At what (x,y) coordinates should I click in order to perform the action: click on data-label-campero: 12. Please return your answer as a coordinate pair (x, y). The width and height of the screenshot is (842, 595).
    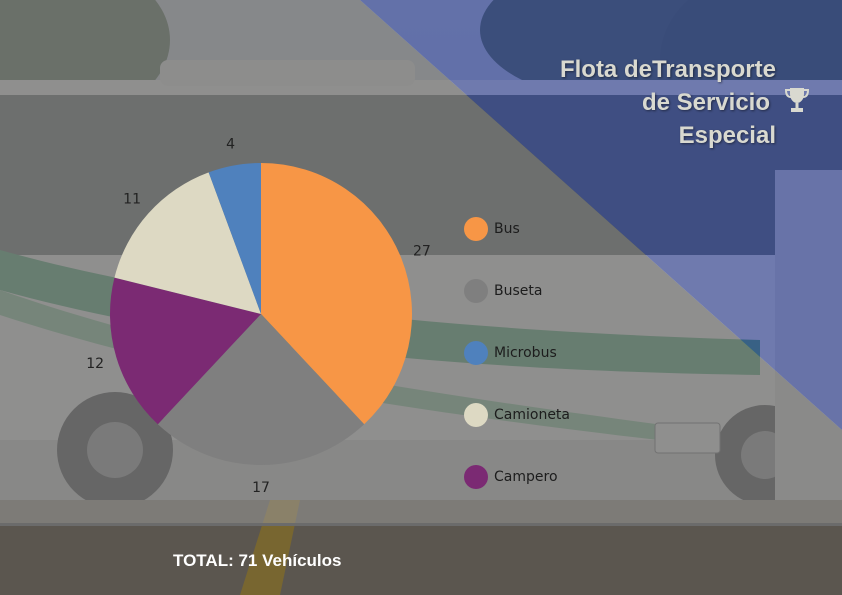
    Looking at the image, I should click on (95, 364).